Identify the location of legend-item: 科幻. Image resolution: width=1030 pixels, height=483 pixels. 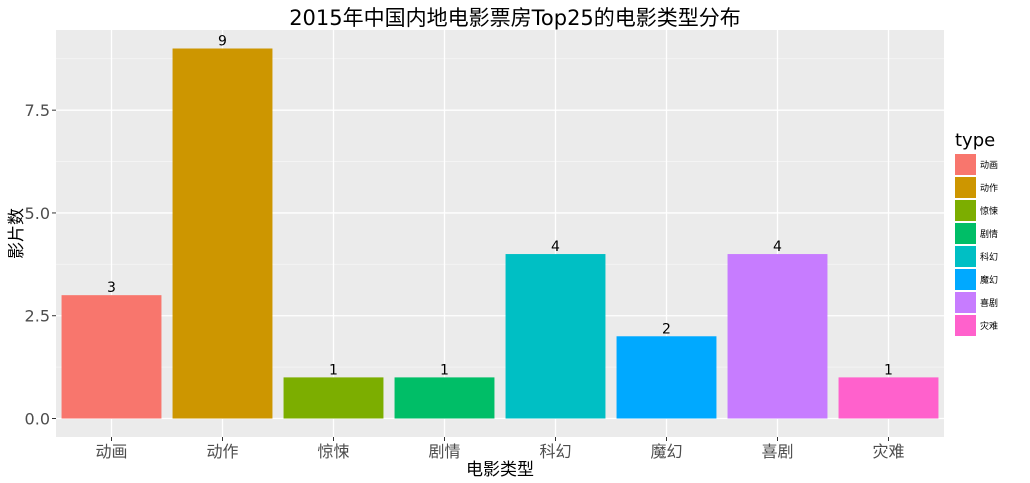
(976, 256).